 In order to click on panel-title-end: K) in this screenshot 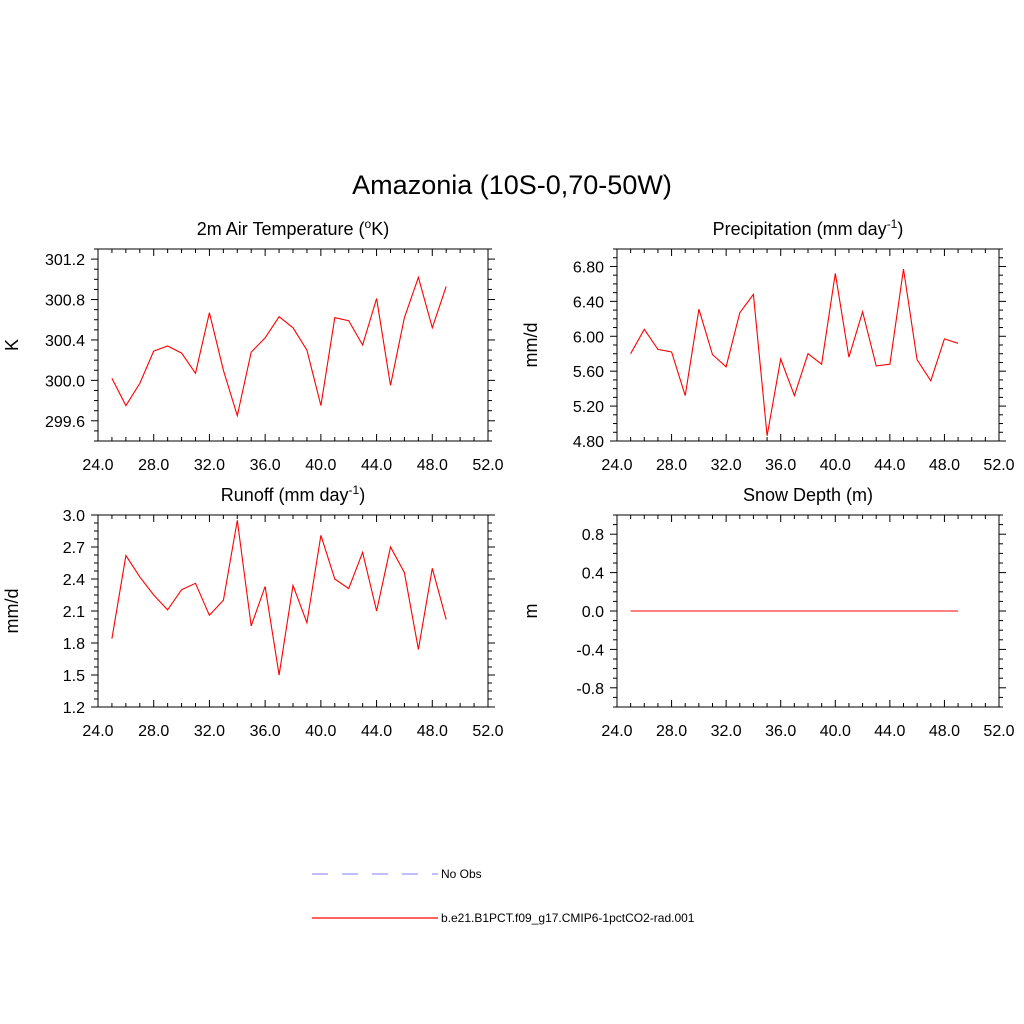, I will do `click(380, 229)`.